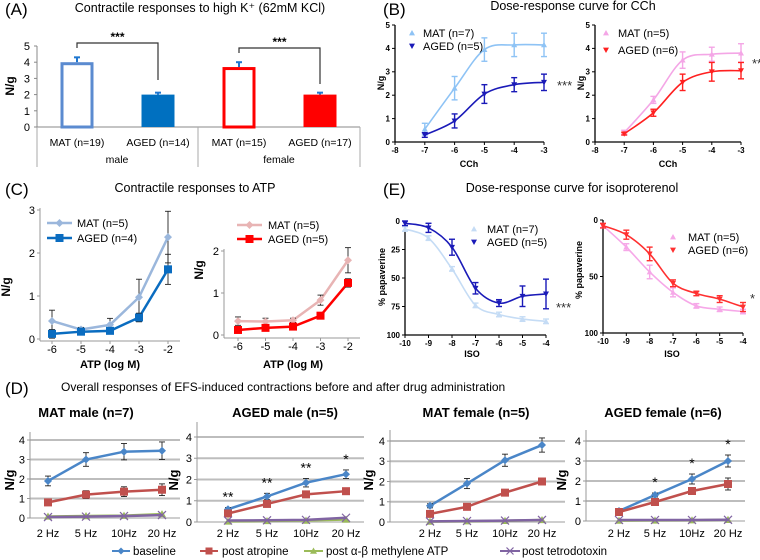 The width and height of the screenshot is (760, 560). I want to click on legend-label: post α-β methylene ATP, so click(387, 552).